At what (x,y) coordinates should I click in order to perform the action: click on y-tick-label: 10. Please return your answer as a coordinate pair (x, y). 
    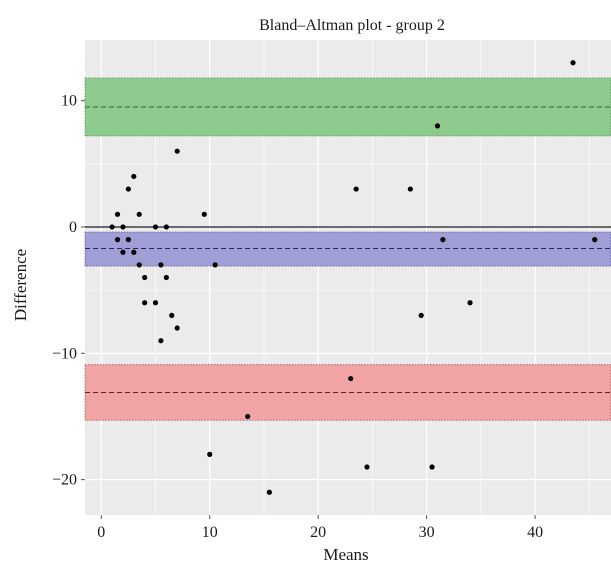
    Looking at the image, I should click on (69, 101).